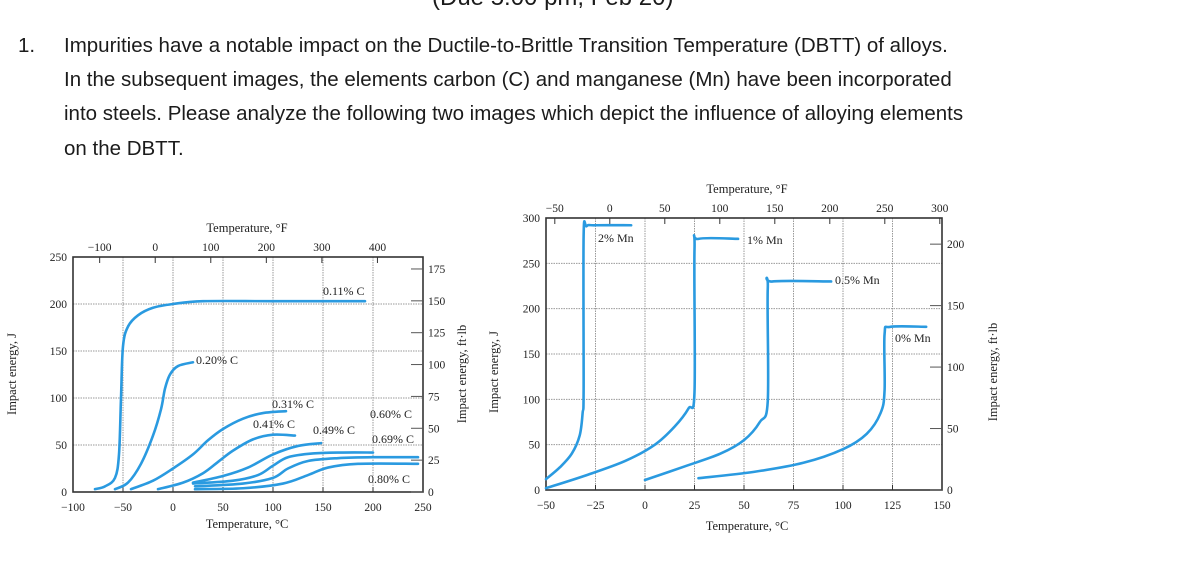 This screenshot has width=1179, height=586. Describe the element at coordinates (391, 414) in the screenshot. I see `series-label: 0.60% C` at that location.